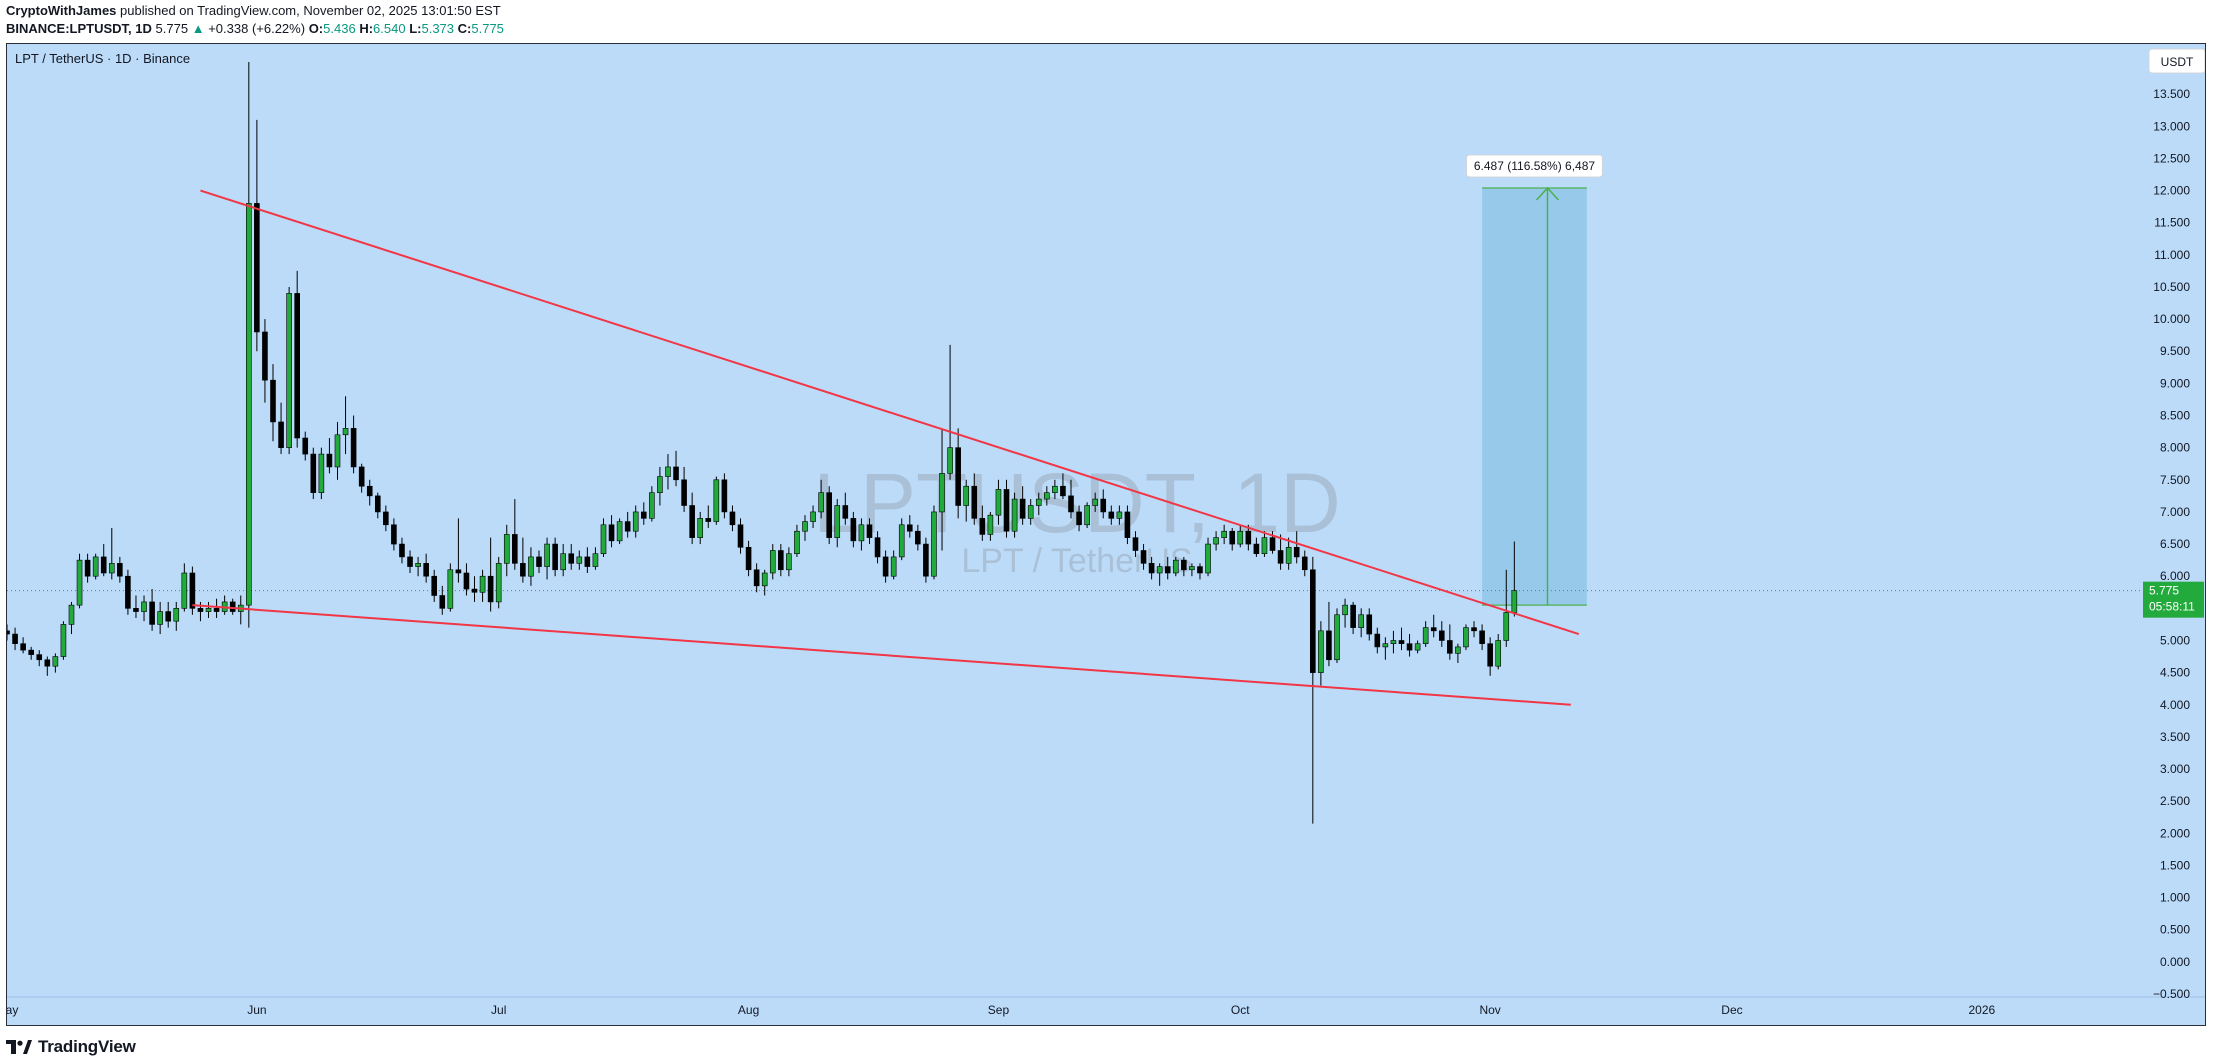 This screenshot has width=2213, height=1064. What do you see at coordinates (881, 655) in the screenshot?
I see `trendline-lower` at bounding box center [881, 655].